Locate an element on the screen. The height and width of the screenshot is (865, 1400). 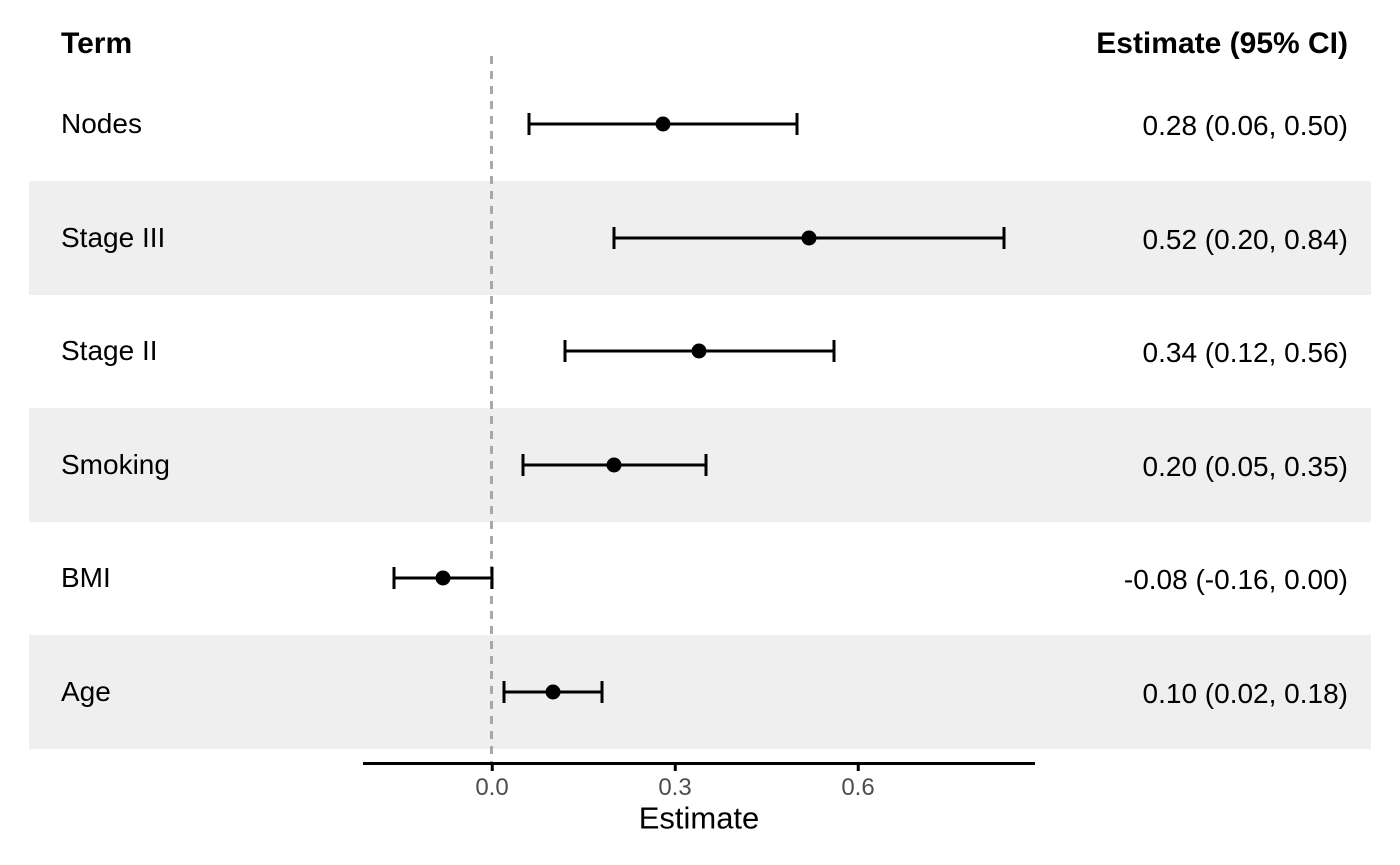
term-label: Age is located at coordinates (86, 691).